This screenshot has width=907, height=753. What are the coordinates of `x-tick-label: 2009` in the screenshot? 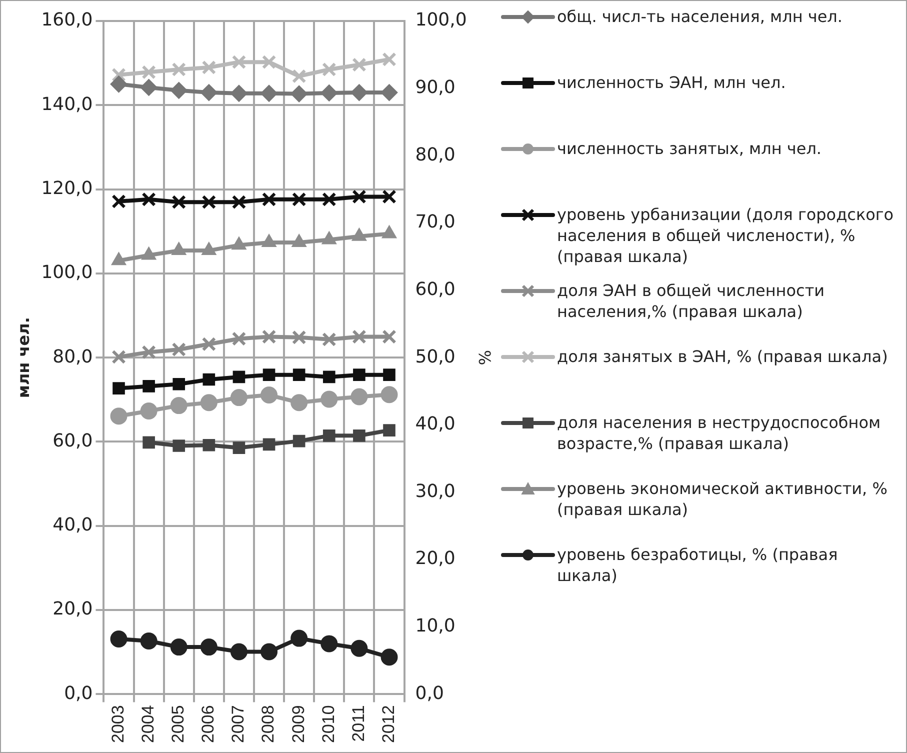 It's located at (298, 724).